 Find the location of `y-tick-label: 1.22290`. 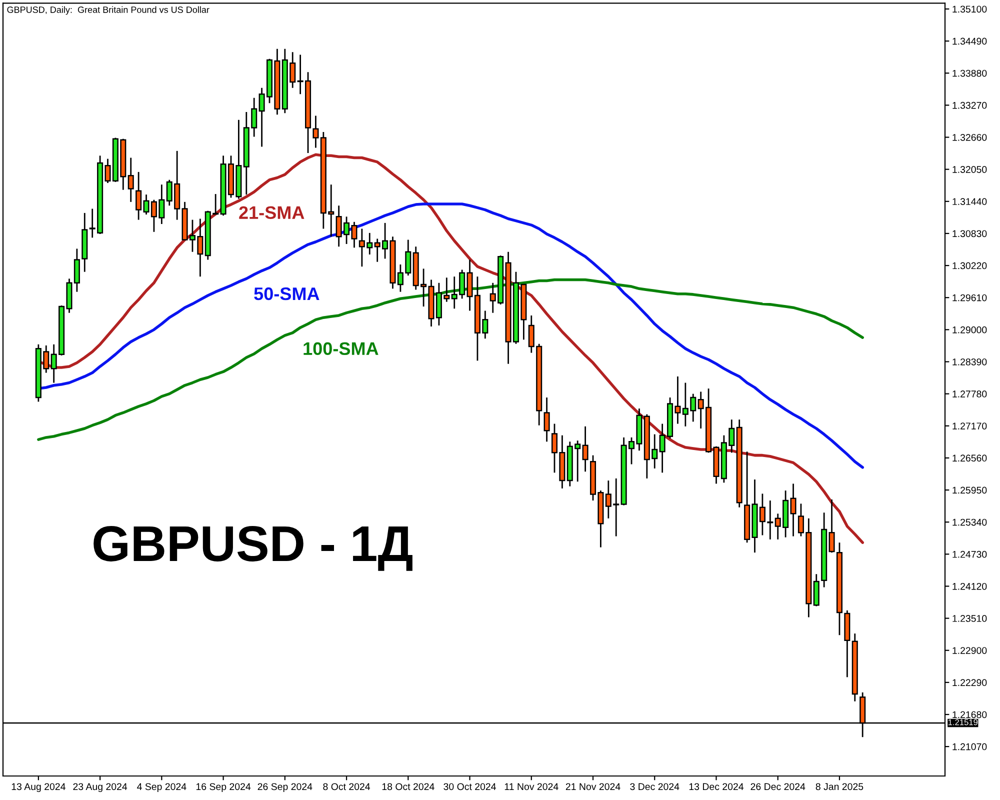

y-tick-label: 1.22290 is located at coordinates (969, 682).